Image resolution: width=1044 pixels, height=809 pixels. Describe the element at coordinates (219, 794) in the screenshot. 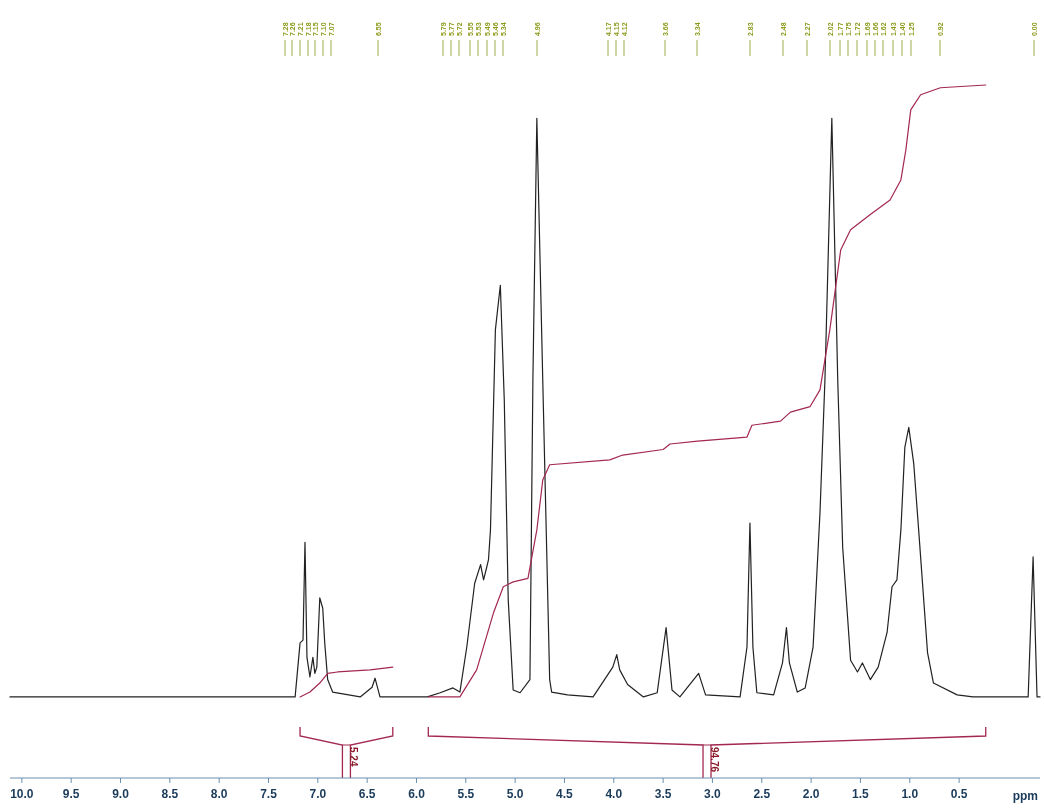

I see `x-tick-label: 8.0` at that location.